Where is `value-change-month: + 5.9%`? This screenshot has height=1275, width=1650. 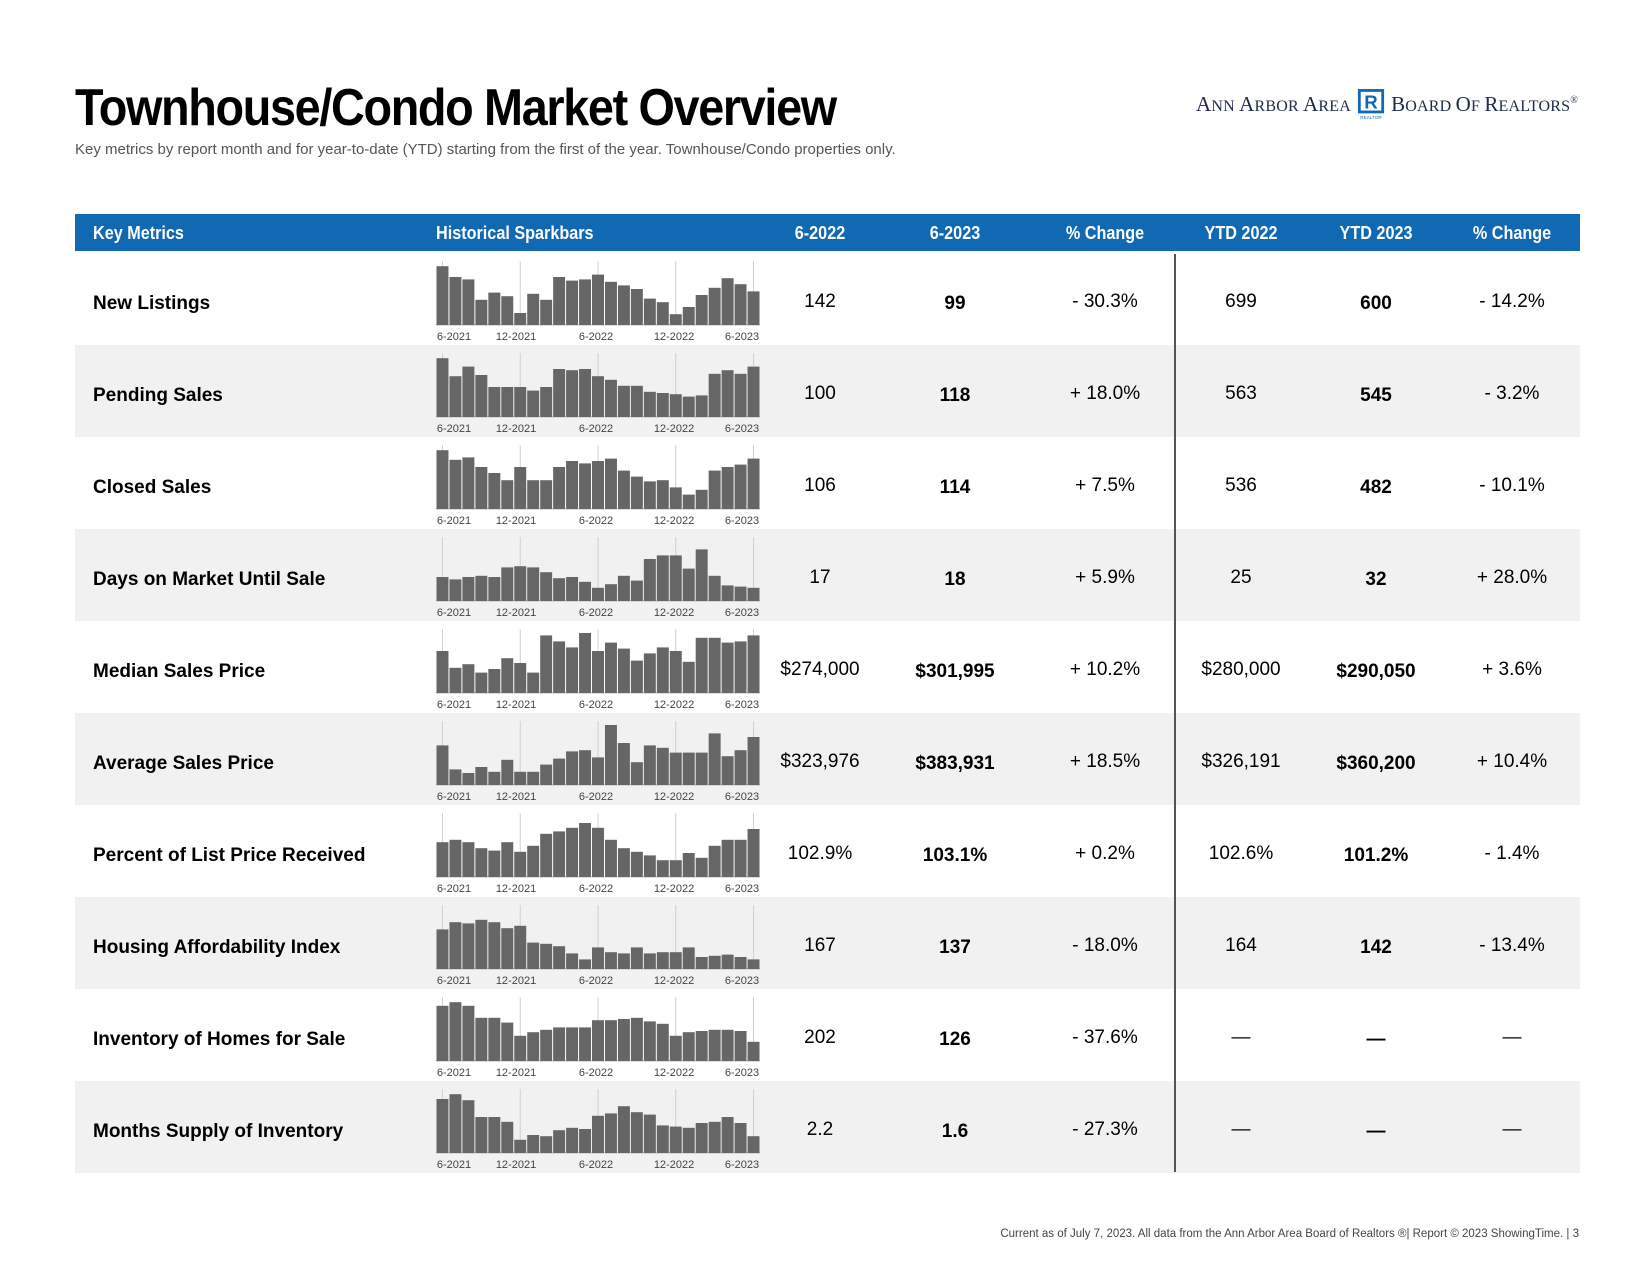
value-change-month: + 5.9% is located at coordinates (1105, 577).